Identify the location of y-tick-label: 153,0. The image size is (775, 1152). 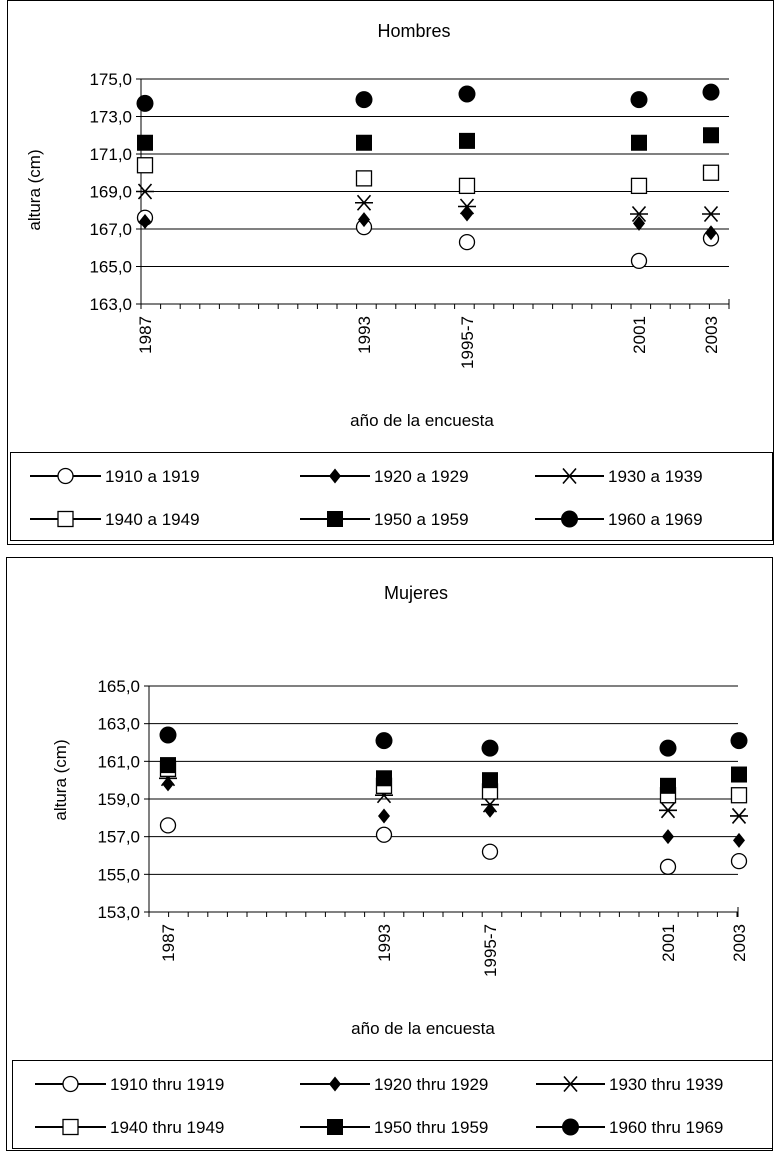
(118, 912).